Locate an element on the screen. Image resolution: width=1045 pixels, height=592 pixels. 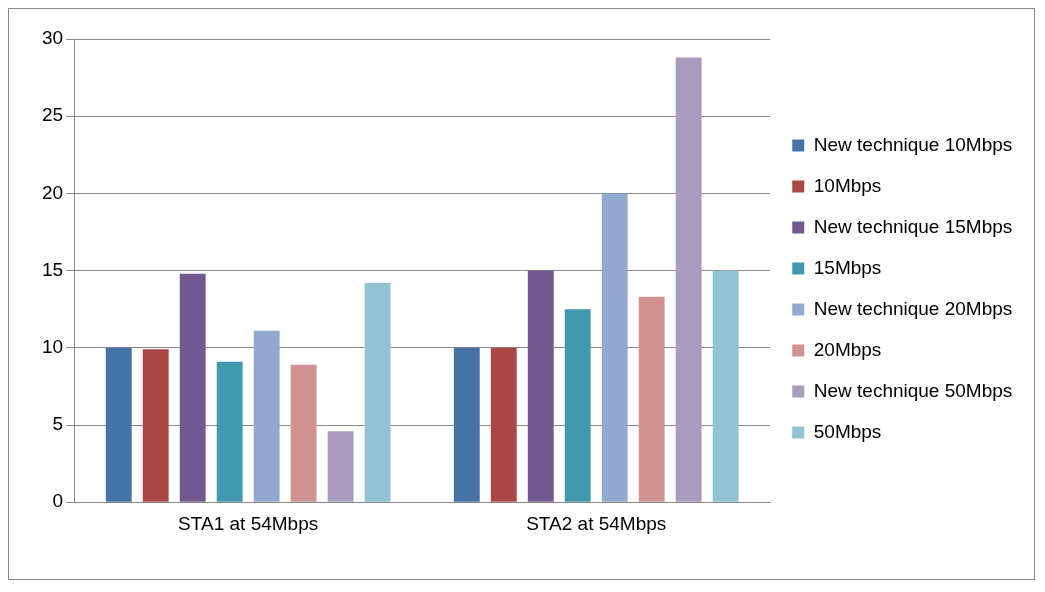
legend-label: New technique 10Mbps is located at coordinates (913, 144).